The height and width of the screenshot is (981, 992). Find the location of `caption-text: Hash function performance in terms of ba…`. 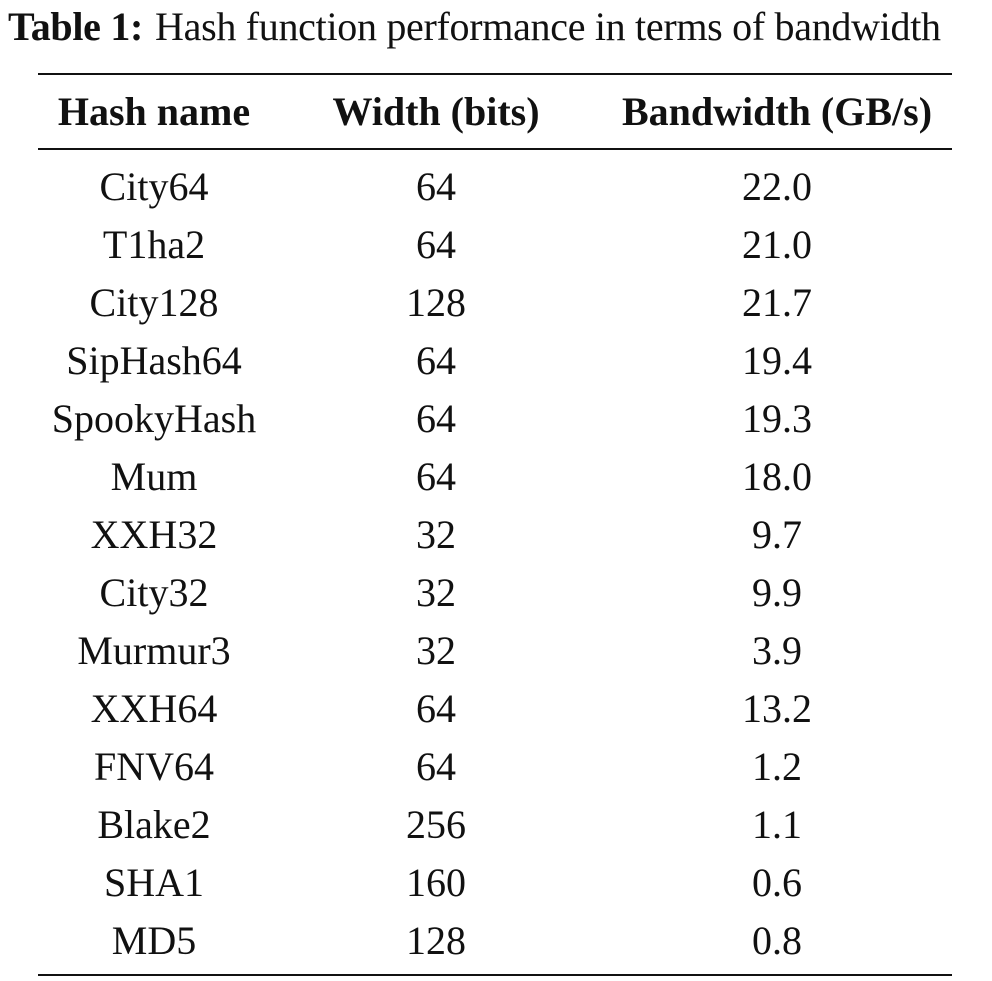

caption-text: Hash function performance in terms of ba… is located at coordinates (548, 26).